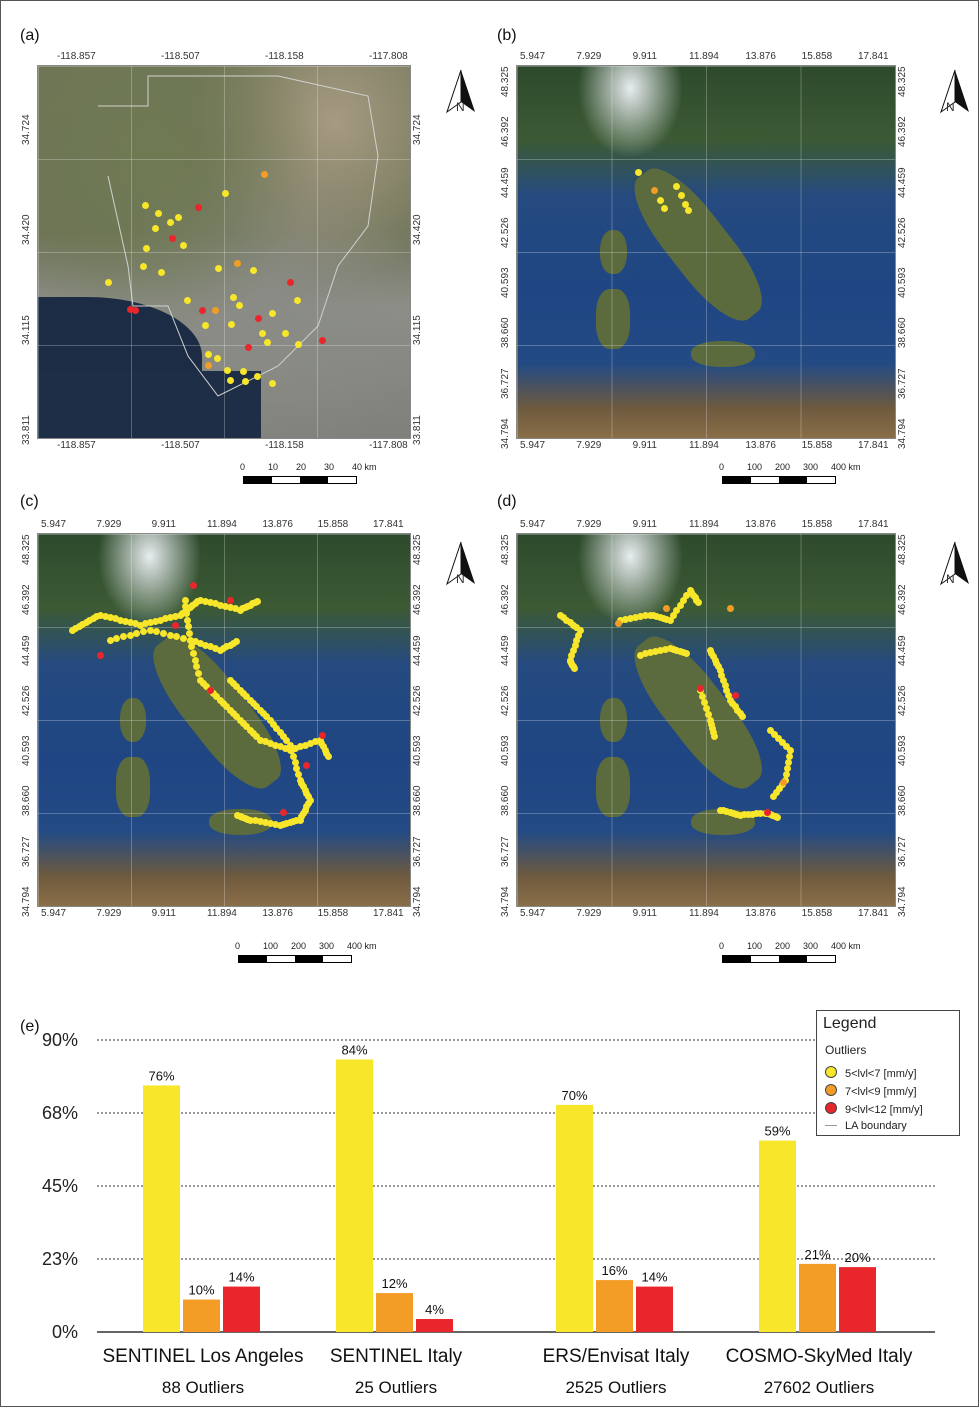  Describe the element at coordinates (654, 1277) in the screenshot. I see `bar-data-label: 14%` at that location.